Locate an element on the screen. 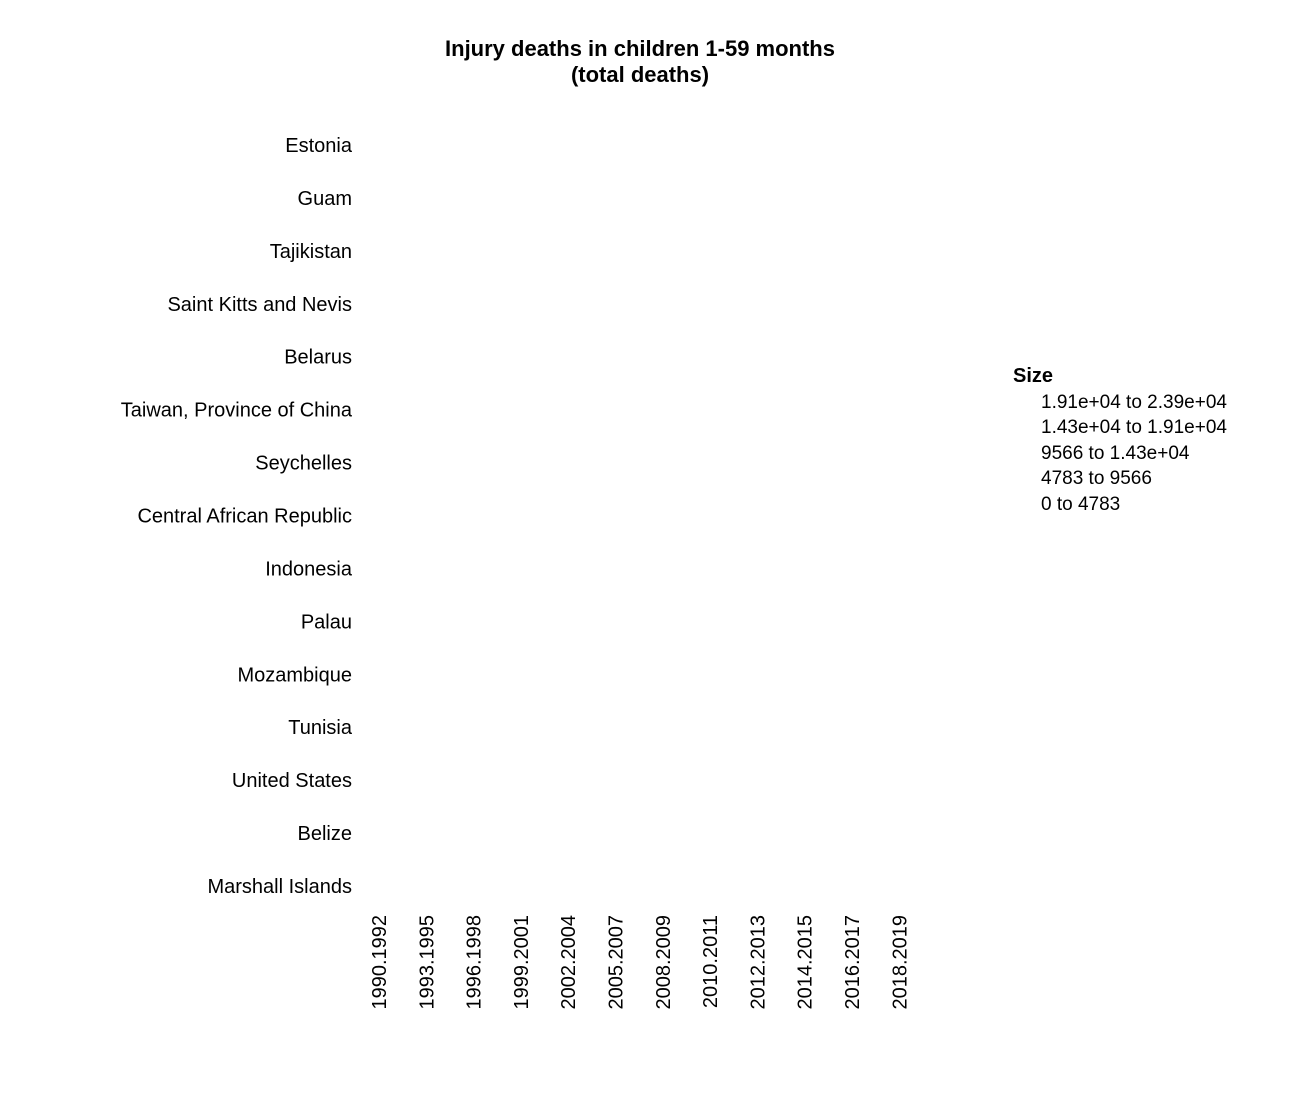 Image resolution: width=1300 pixels, height=1100 pixels. y-tick-label: Seychelles is located at coordinates (303, 464).